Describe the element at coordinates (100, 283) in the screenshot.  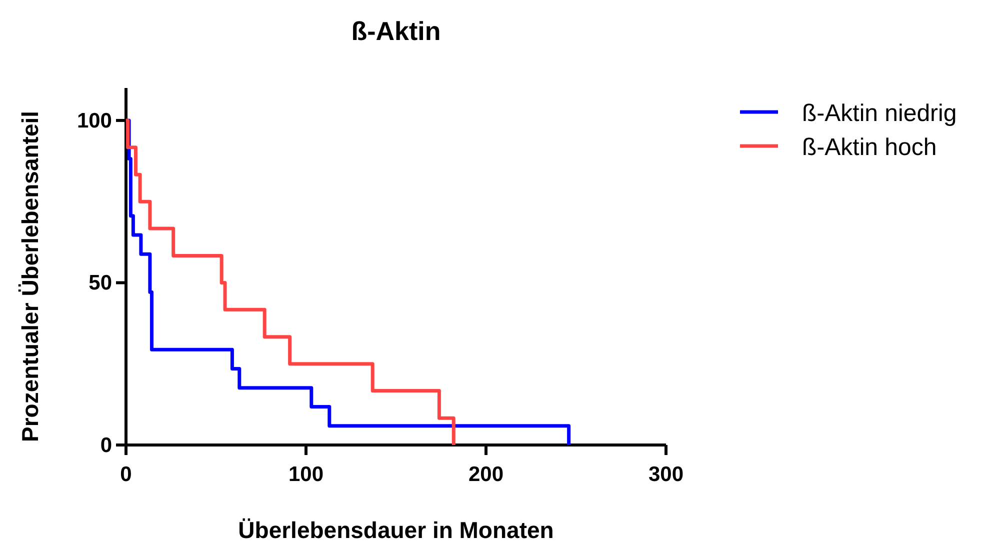
I see `y-tick-label: 50` at that location.